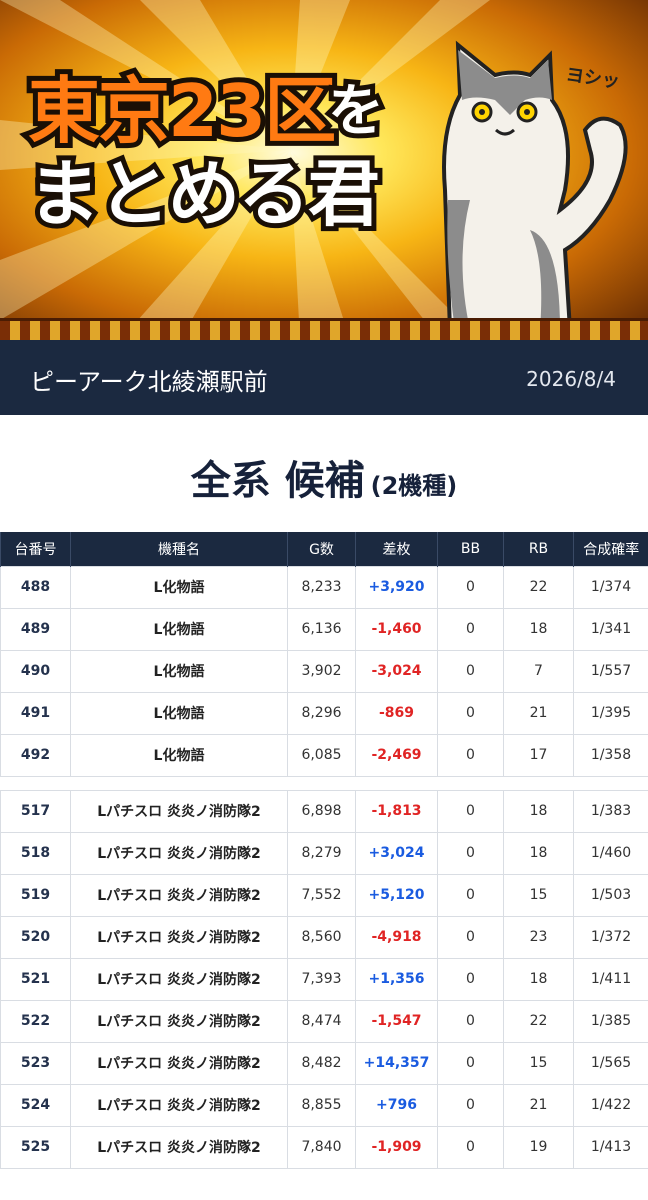  What do you see at coordinates (321, 587) in the screenshot?
I see `games: 8,233` at bounding box center [321, 587].